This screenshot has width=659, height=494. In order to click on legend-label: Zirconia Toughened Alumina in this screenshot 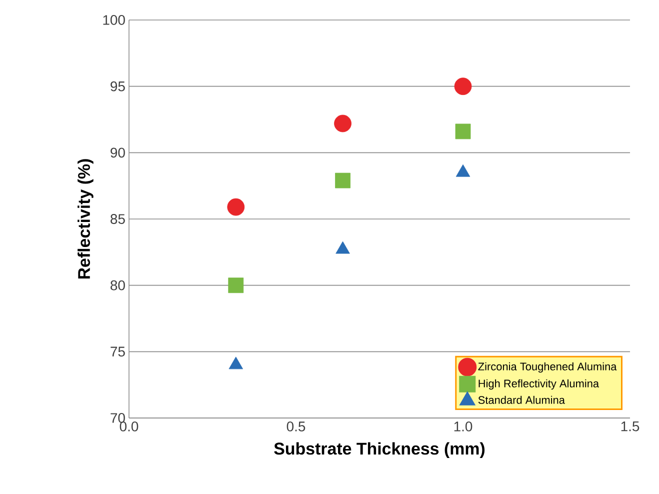, I will do `click(547, 367)`.